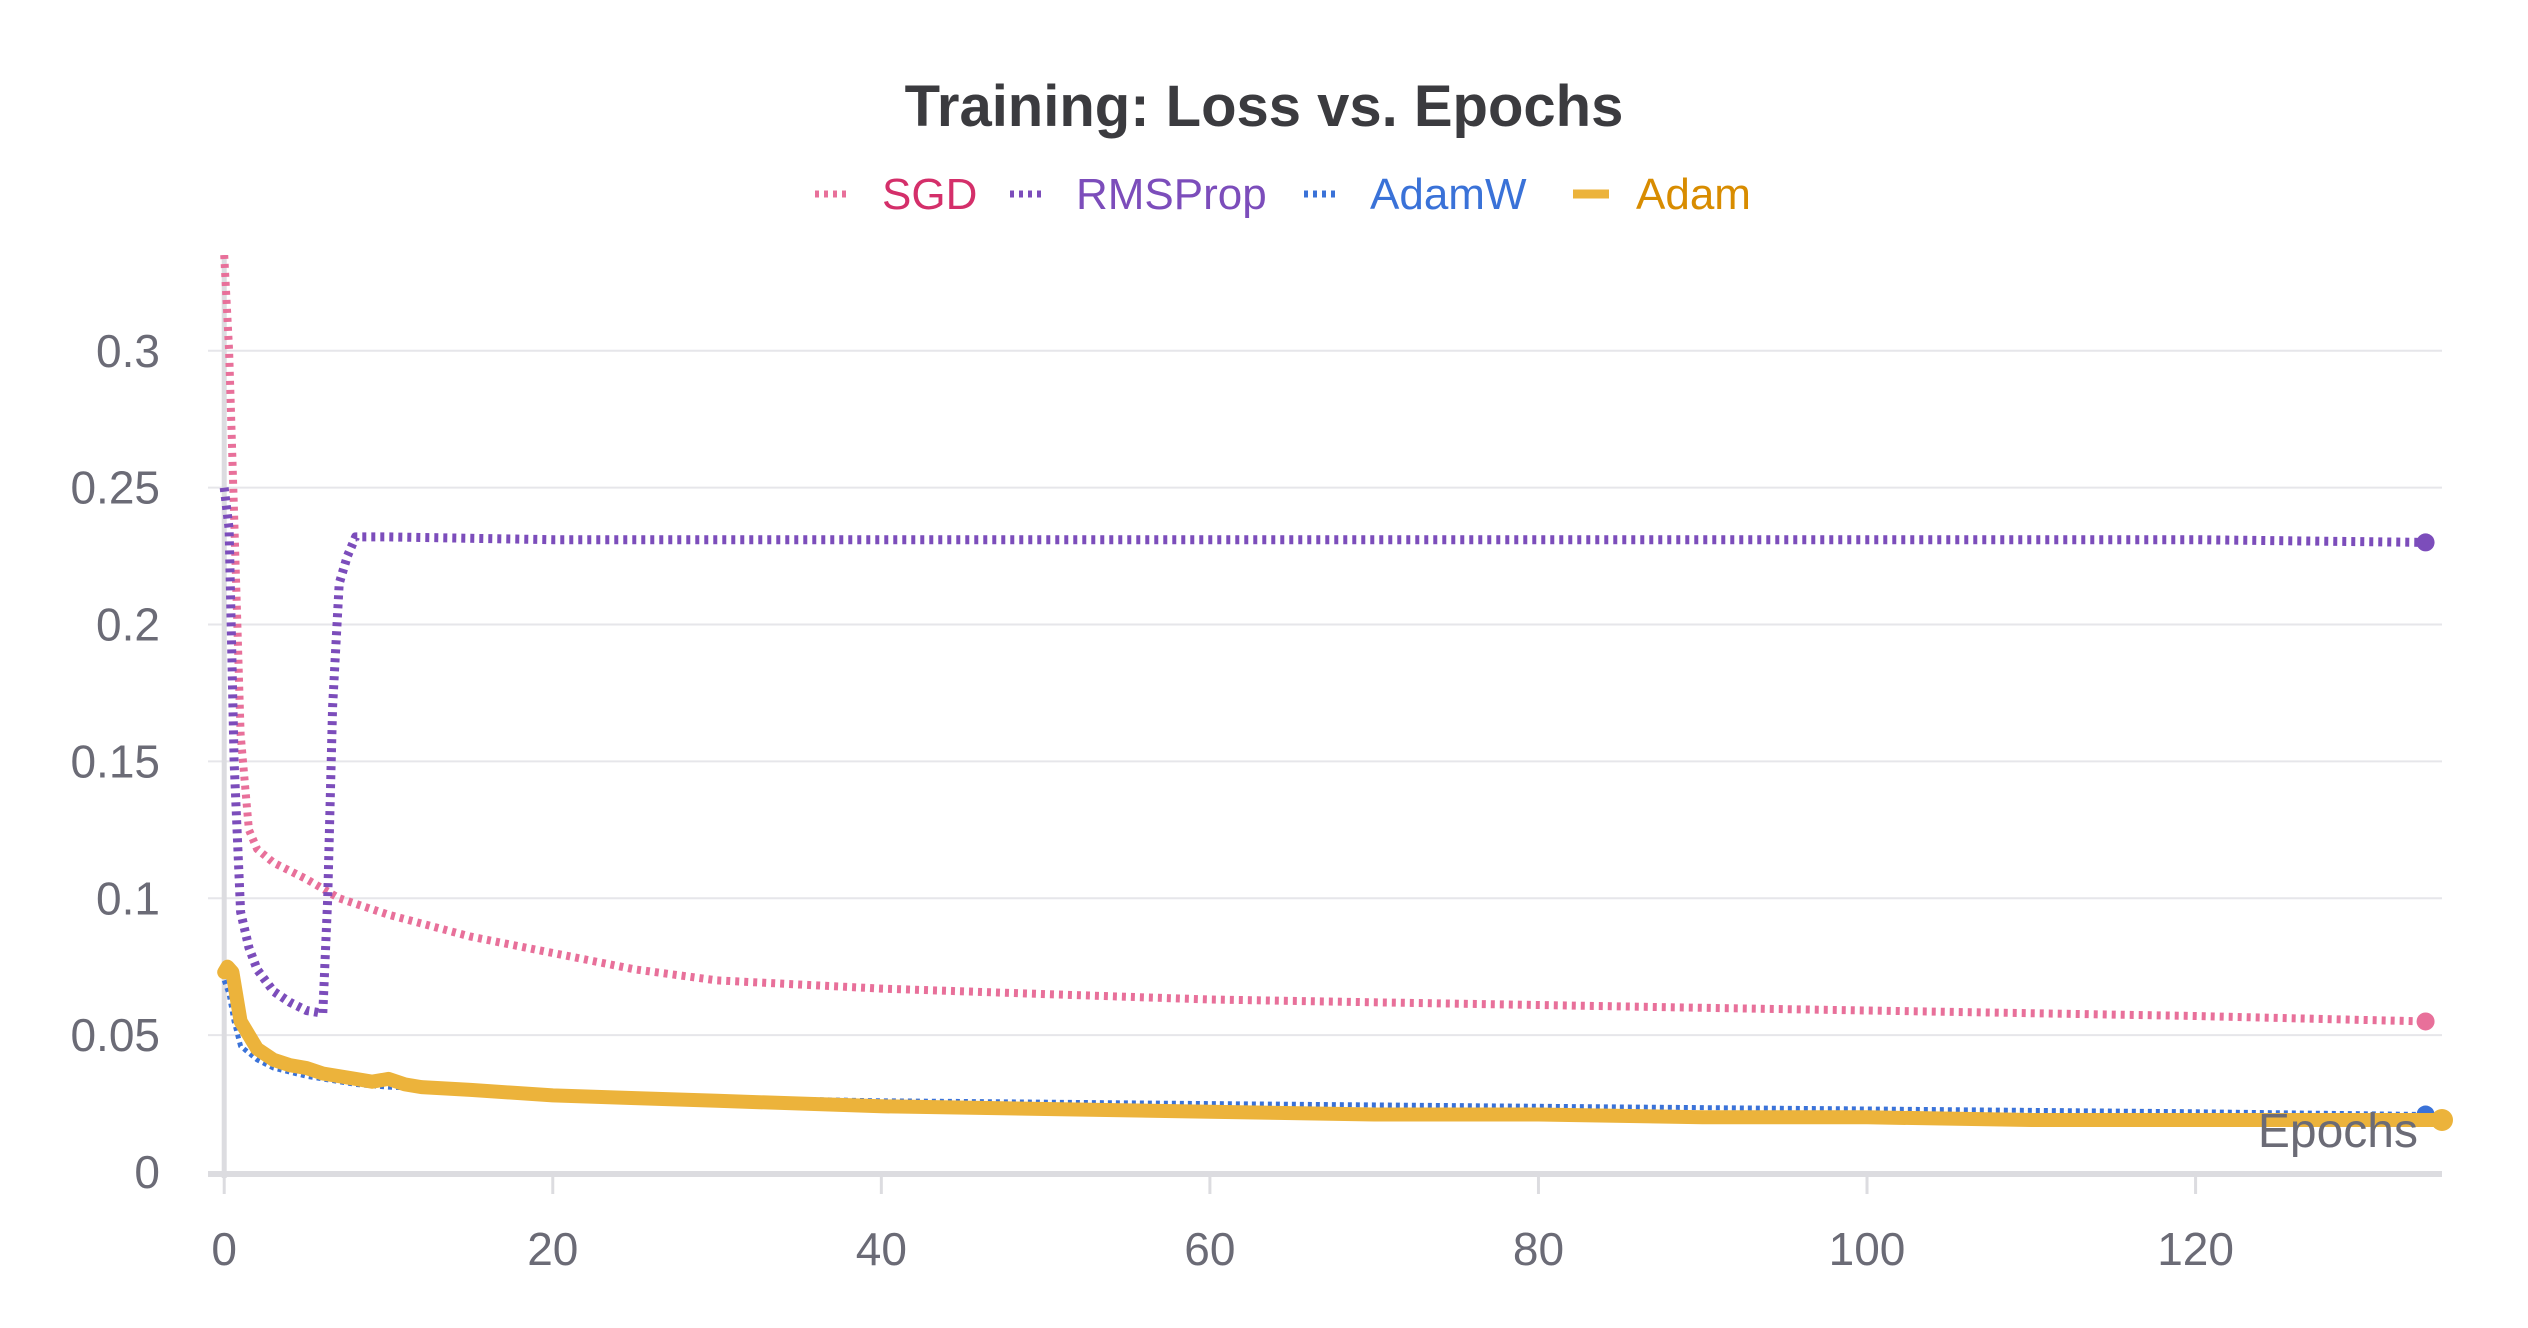 This screenshot has height=1328, width=2528. I want to click on legend-label-rmsprop: RMSProp, so click(1171, 194).